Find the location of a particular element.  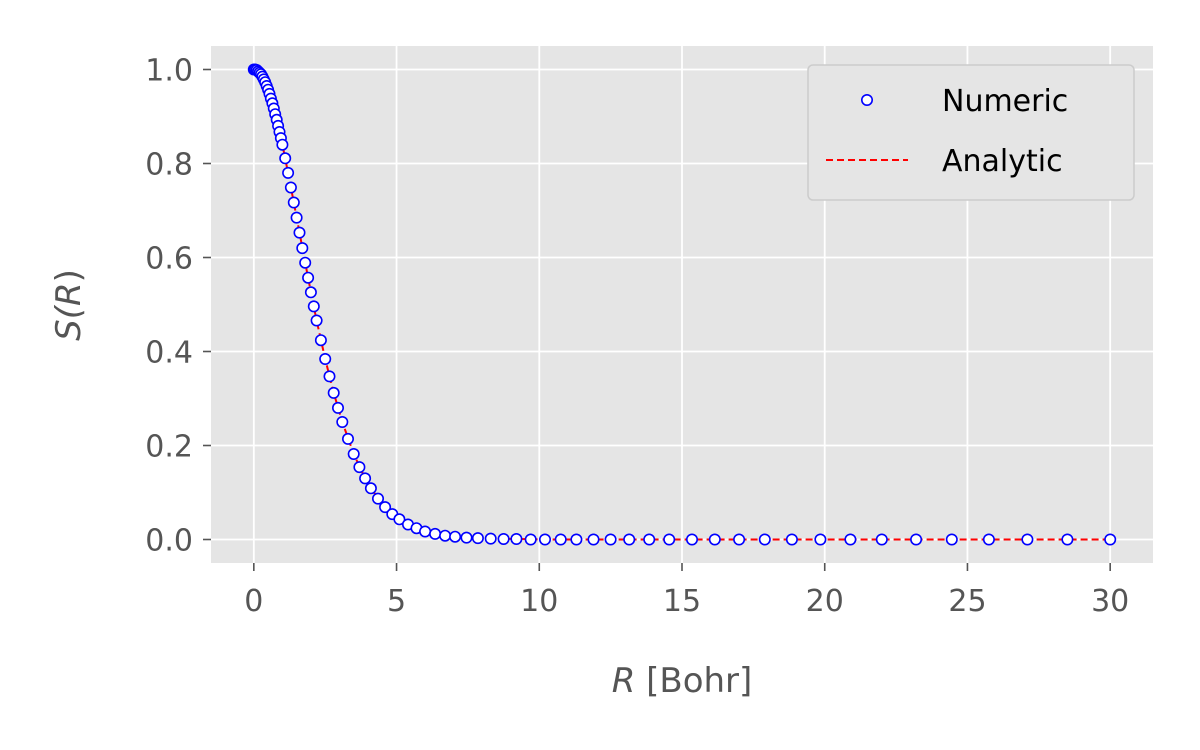

x-tick-label-2: 10 is located at coordinates (539, 601).